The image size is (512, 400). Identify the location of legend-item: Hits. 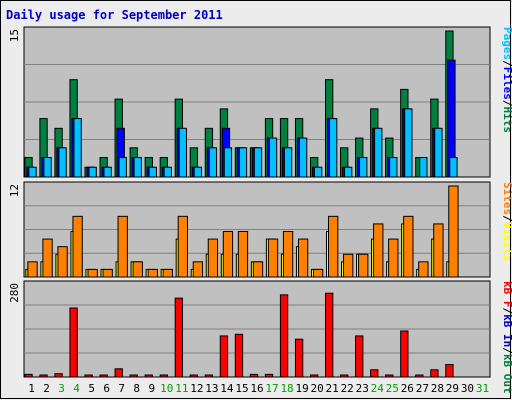
(506, 120).